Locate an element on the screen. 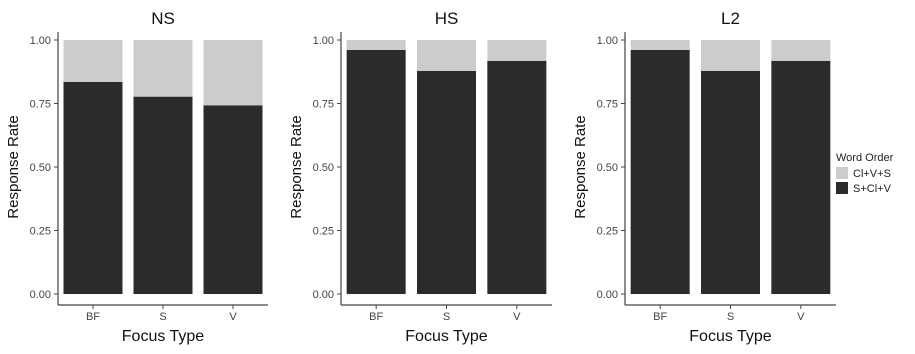 The height and width of the screenshot is (354, 915). x-tick-label-l2: S is located at coordinates (730, 317).